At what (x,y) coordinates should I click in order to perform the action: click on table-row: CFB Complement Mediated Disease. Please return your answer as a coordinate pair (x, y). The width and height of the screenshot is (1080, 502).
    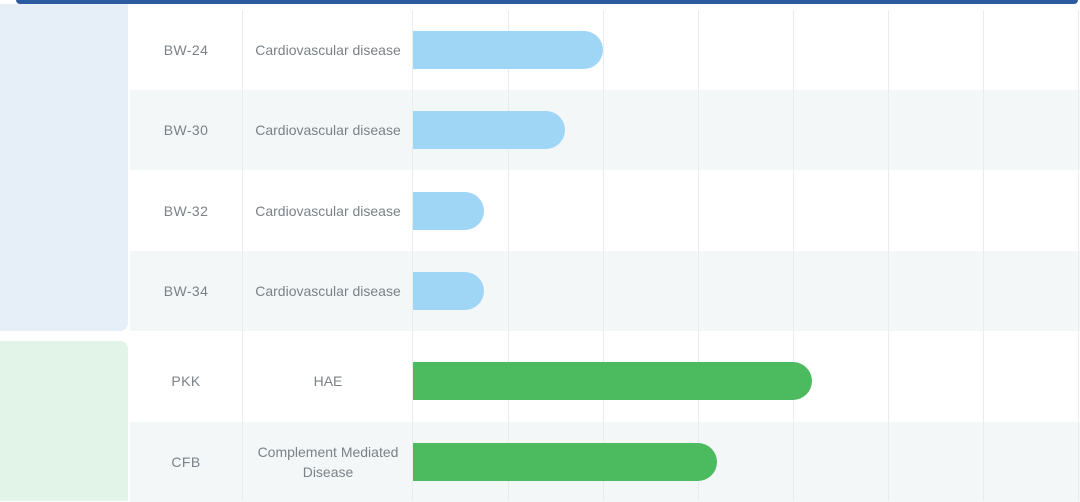
    Looking at the image, I should click on (605, 462).